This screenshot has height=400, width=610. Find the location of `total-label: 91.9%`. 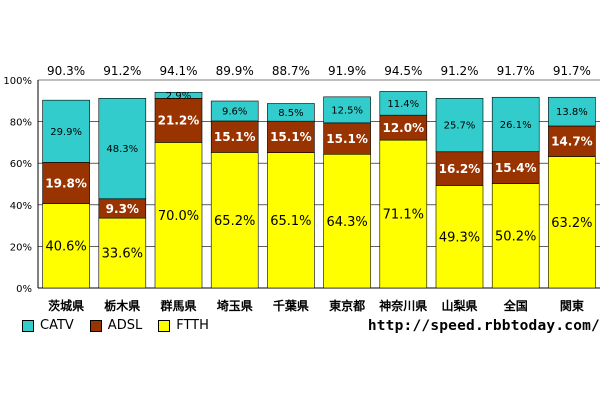

total-label: 91.9% is located at coordinates (347, 71).